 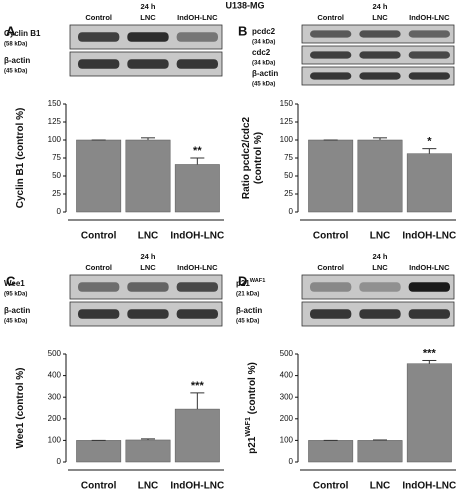 I want to click on time-label: 24 h, so click(x=379, y=256).